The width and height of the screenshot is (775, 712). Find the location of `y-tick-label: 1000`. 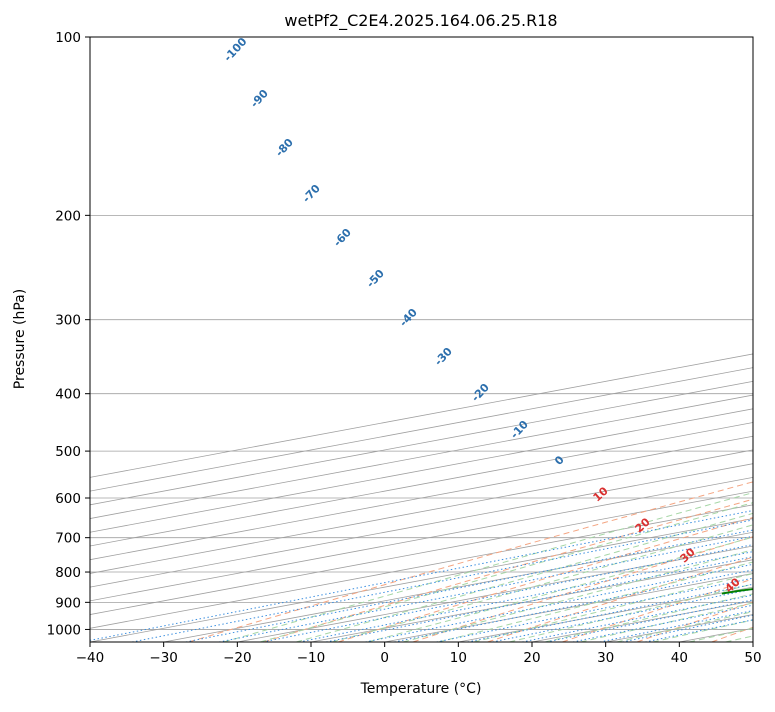

y-tick-label: 1000 is located at coordinates (64, 630).